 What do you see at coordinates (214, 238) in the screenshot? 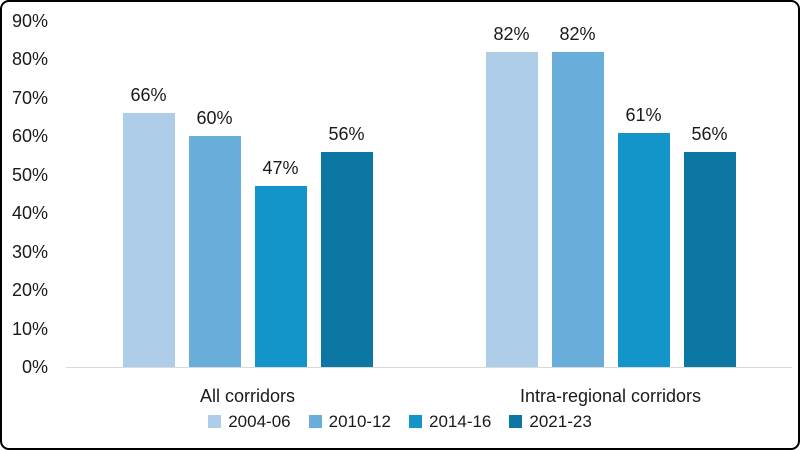
I see `bar: 60%` at bounding box center [214, 238].